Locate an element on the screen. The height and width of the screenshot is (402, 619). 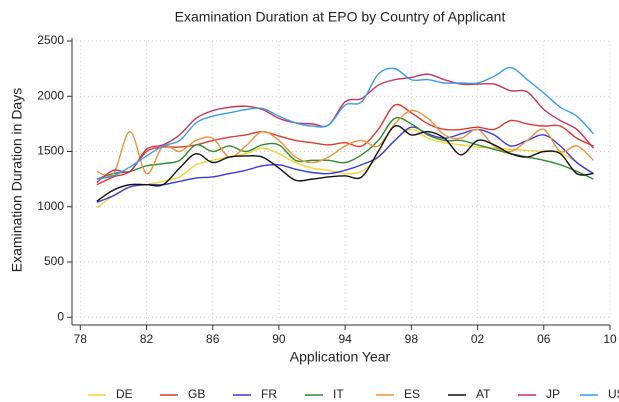
legend-label: ES is located at coordinates (412, 394).